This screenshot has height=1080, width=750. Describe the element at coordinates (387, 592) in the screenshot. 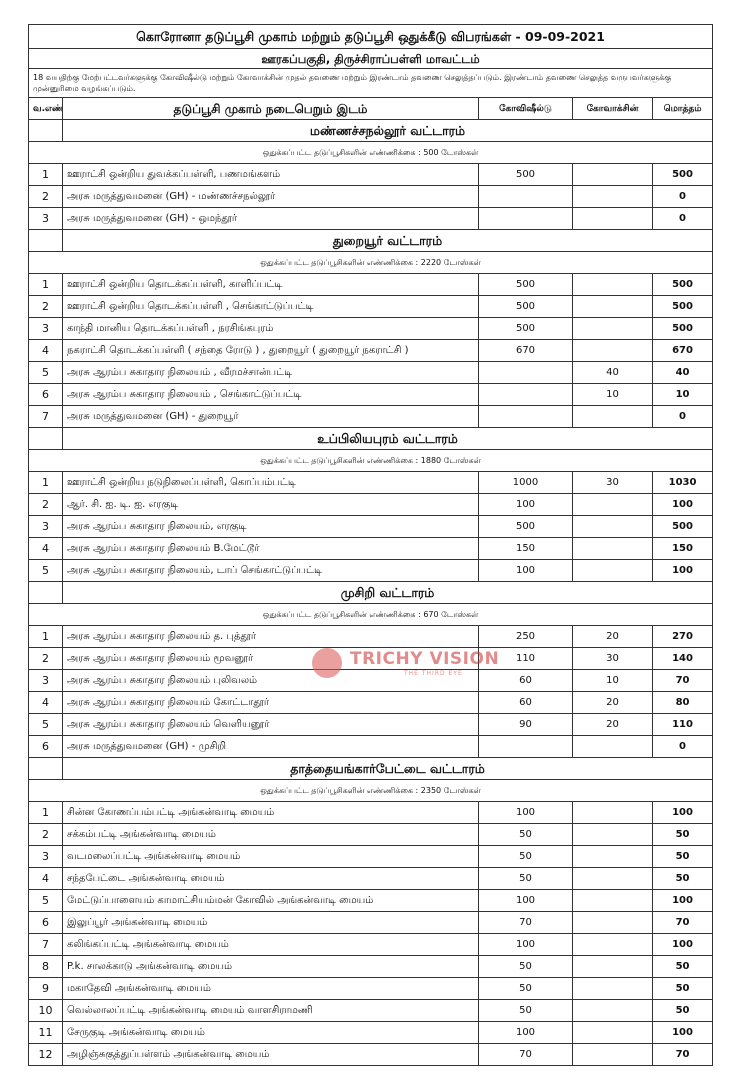

I see `section-name: முசிறி வட்டாரம்` at that location.